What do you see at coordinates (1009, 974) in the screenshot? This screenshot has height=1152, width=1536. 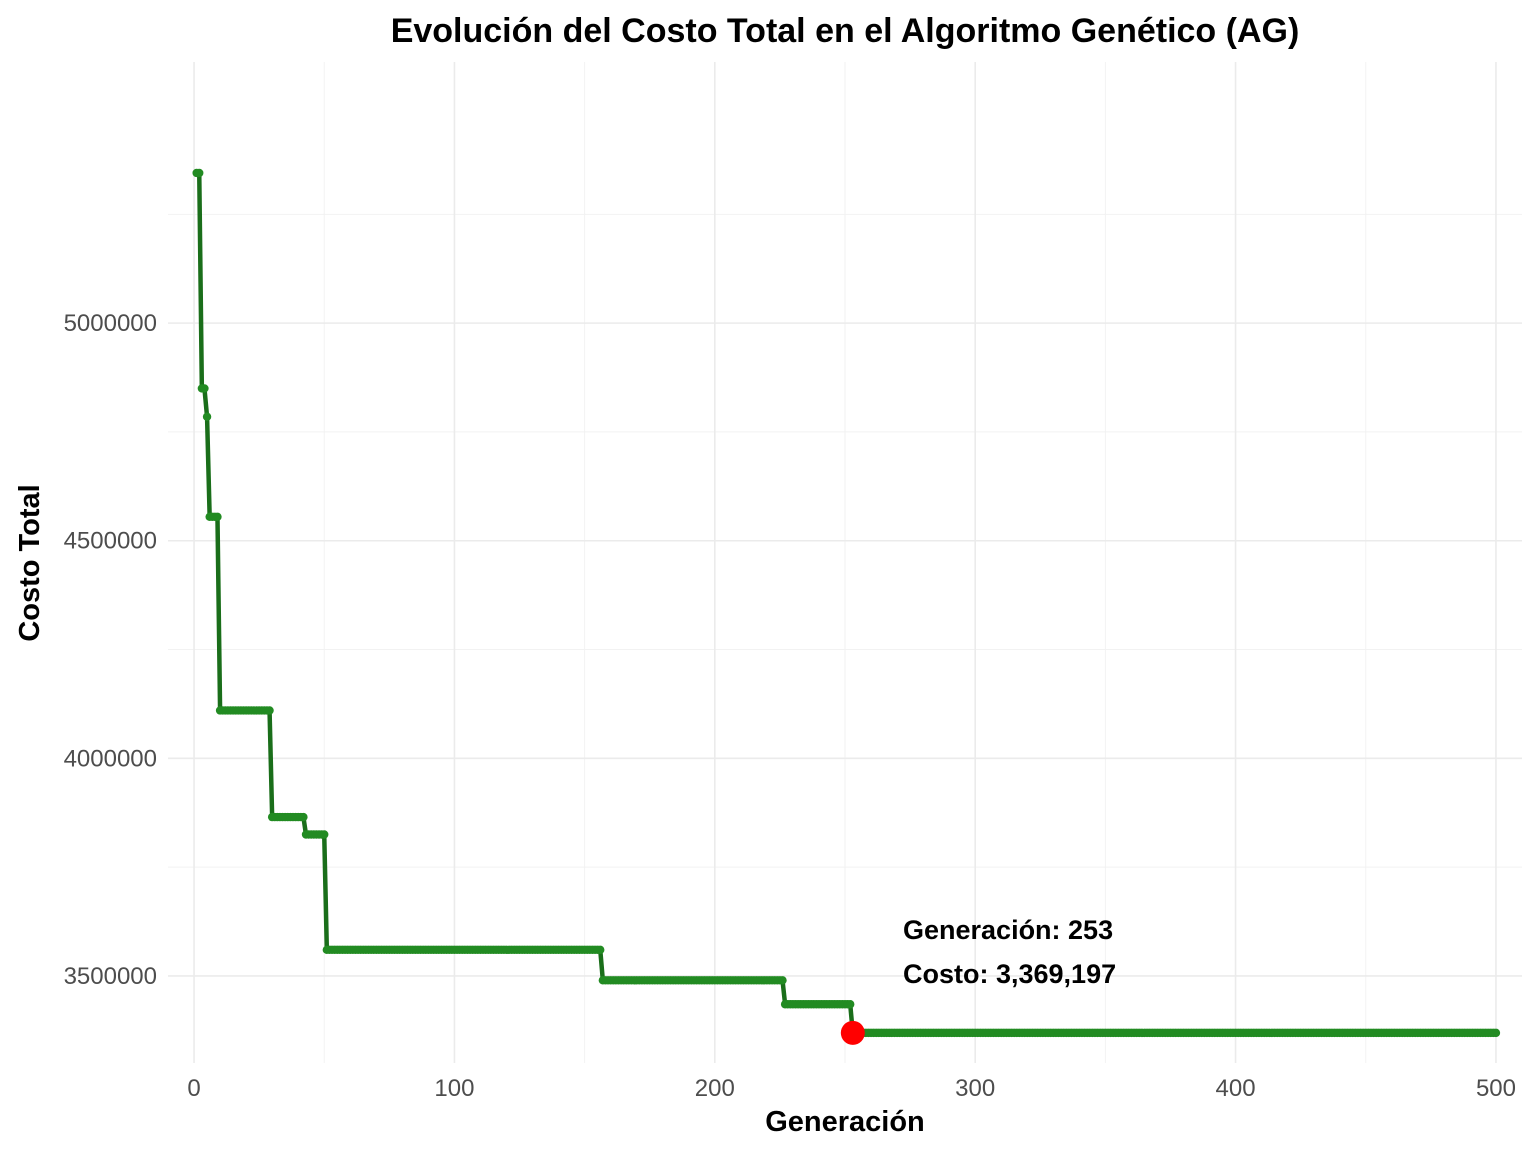 I see `annotation-cost: Costo: 3,369,197` at bounding box center [1009, 974].